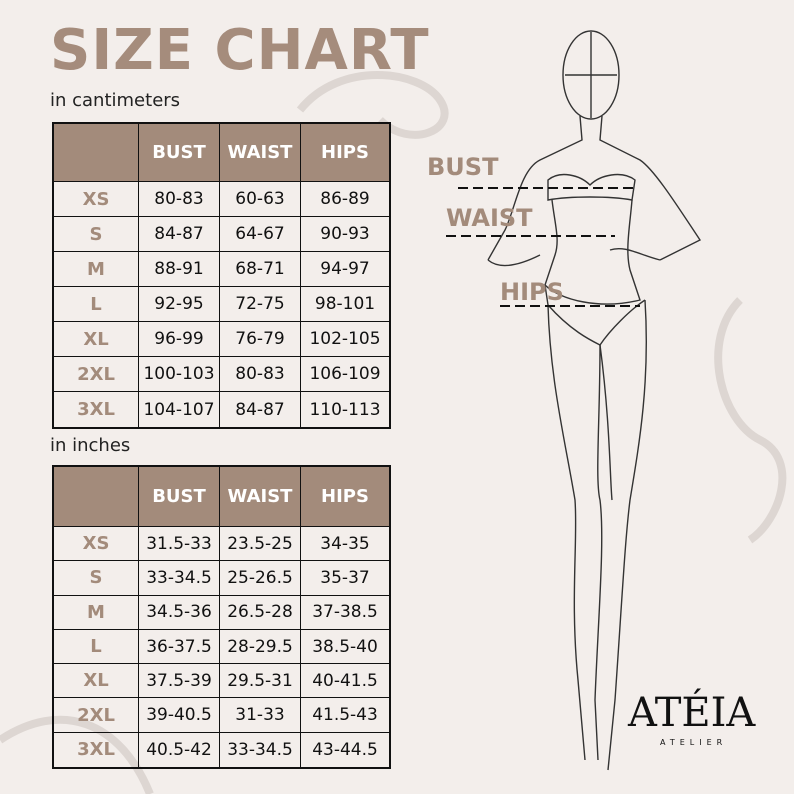 This screenshot has width=794, height=794. What do you see at coordinates (179, 750) in the screenshot?
I see `size-cell: 40.5-42` at bounding box center [179, 750].